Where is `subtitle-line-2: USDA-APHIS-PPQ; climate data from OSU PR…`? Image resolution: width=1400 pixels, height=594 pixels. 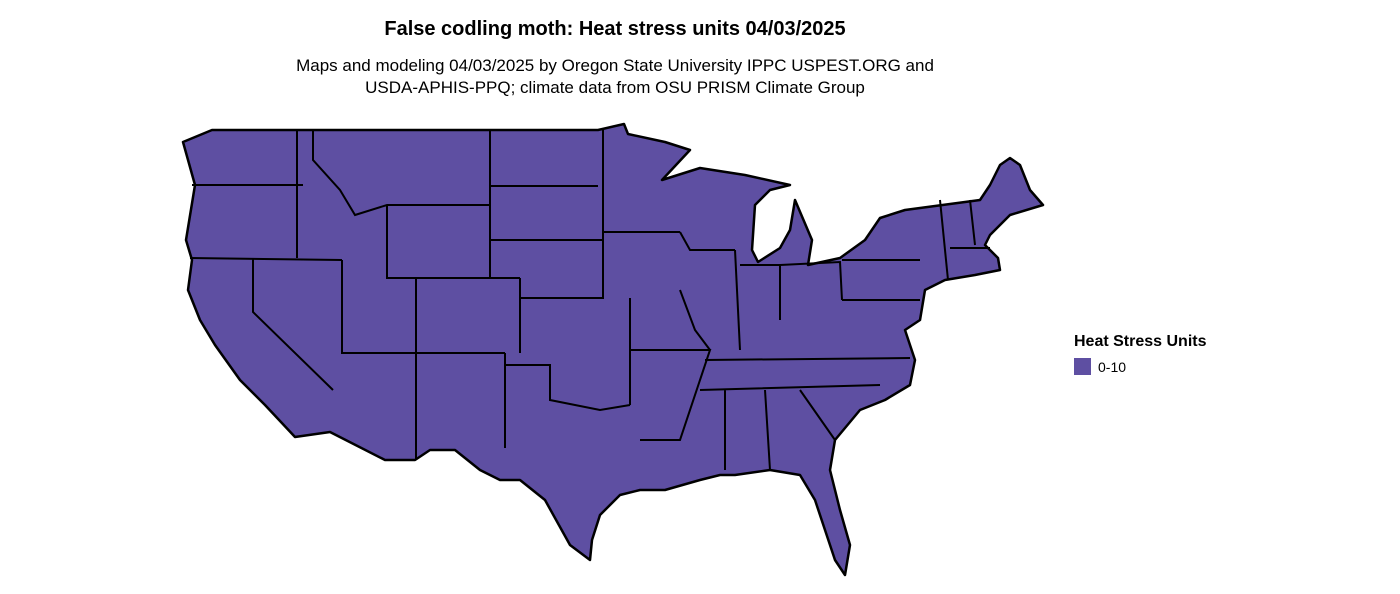
subtitle-line-2: USDA-APHIS-PPQ; climate data from OSU PR… is located at coordinates (615, 87).